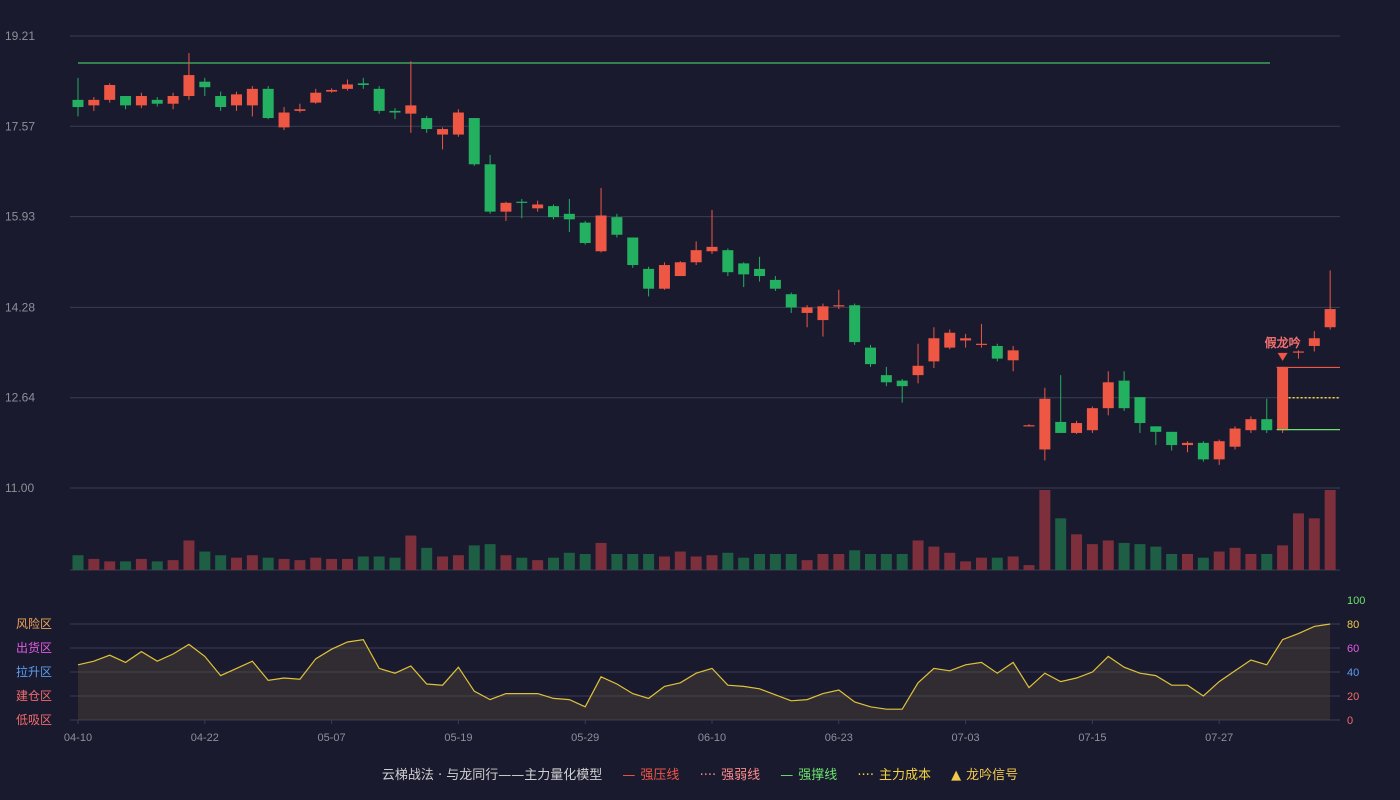 The width and height of the screenshot is (1400, 800). What do you see at coordinates (984, 773) in the screenshot?
I see `legend-item-dragon-signal: ▲ 龙吟信号` at bounding box center [984, 773].